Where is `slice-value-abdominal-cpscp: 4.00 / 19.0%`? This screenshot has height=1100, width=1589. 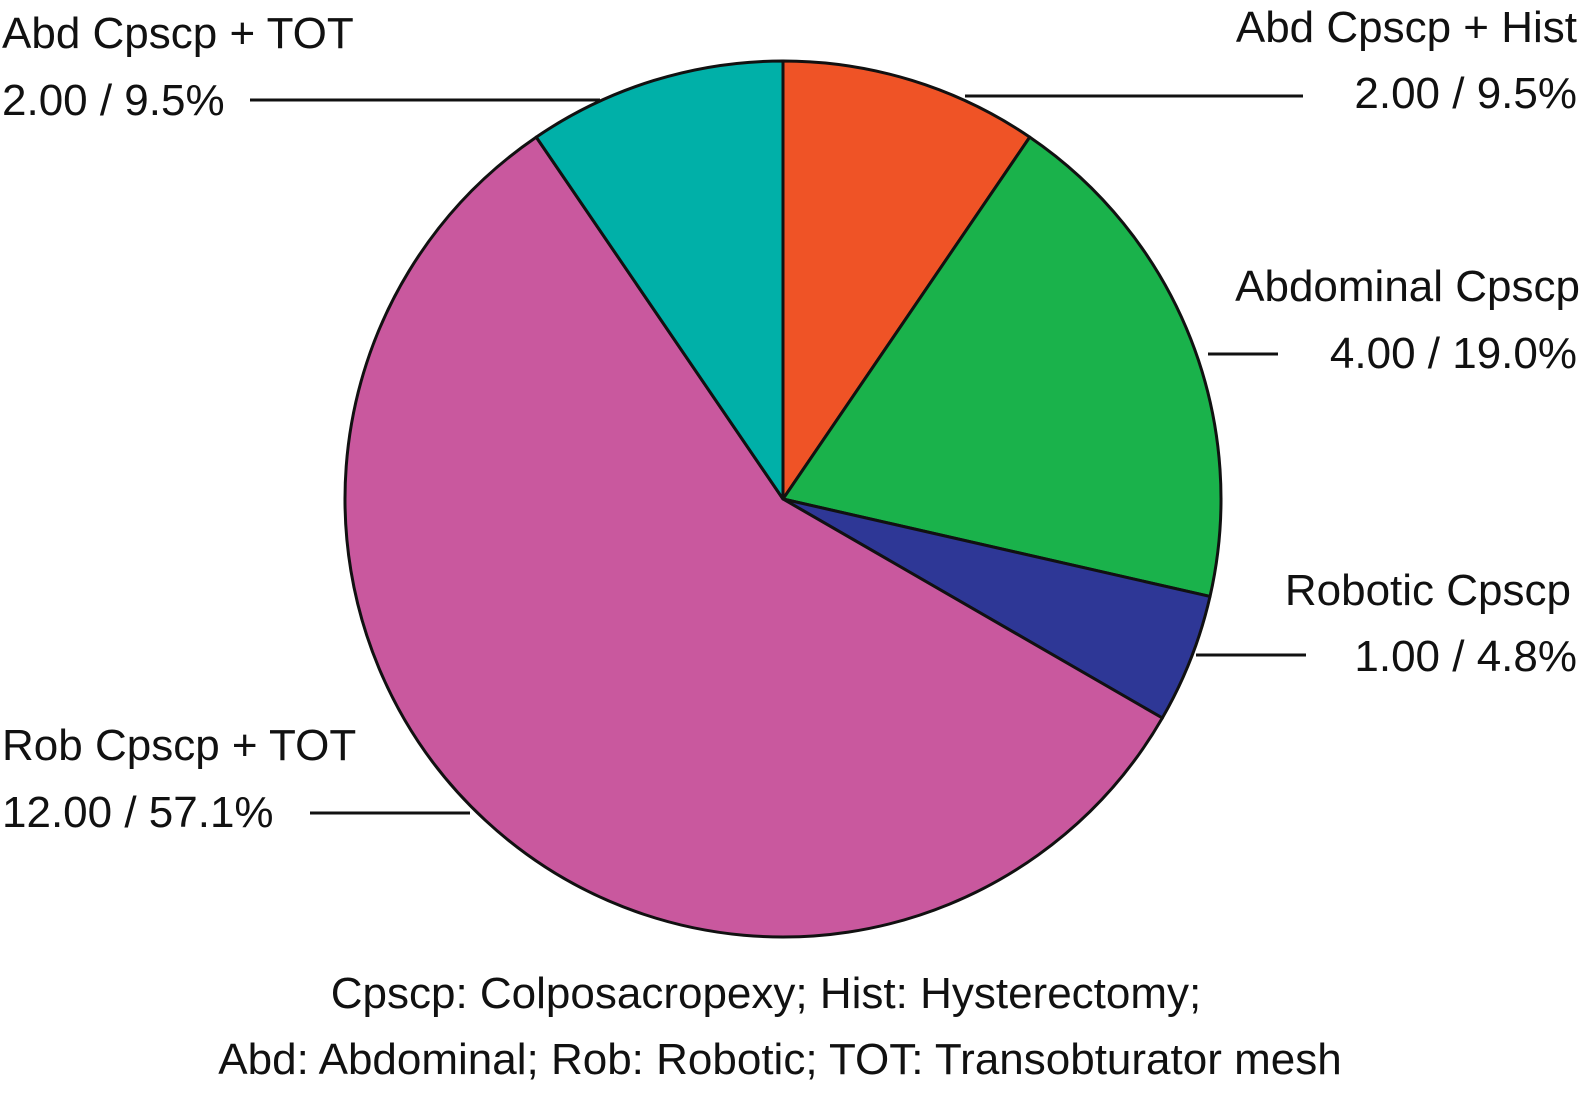 slice-value-abdominal-cpscp: 4.00 / 19.0% is located at coordinates (1453, 353).